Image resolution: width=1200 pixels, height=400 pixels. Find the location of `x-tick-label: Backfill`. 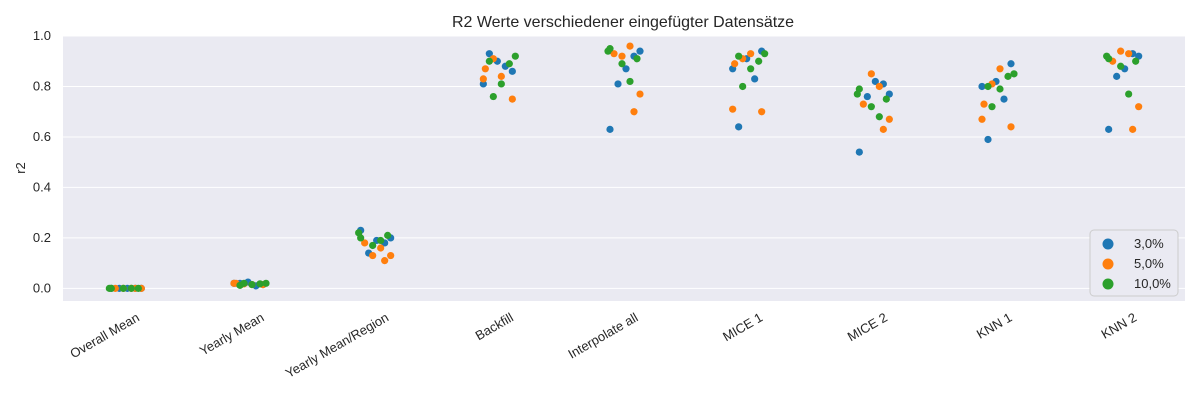

x-tick-label: Backfill is located at coordinates (494, 327).